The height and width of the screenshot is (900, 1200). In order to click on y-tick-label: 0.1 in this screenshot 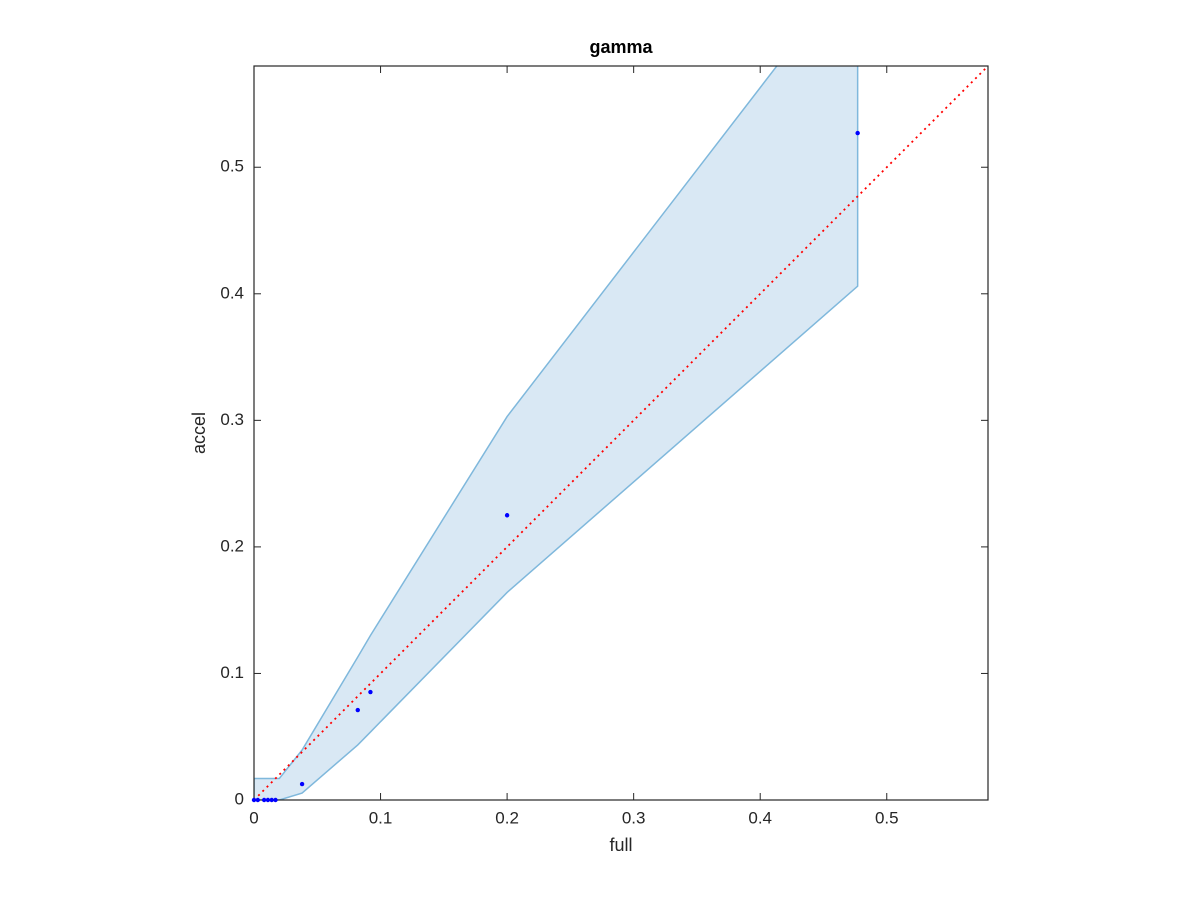, I will do `click(232, 672)`.